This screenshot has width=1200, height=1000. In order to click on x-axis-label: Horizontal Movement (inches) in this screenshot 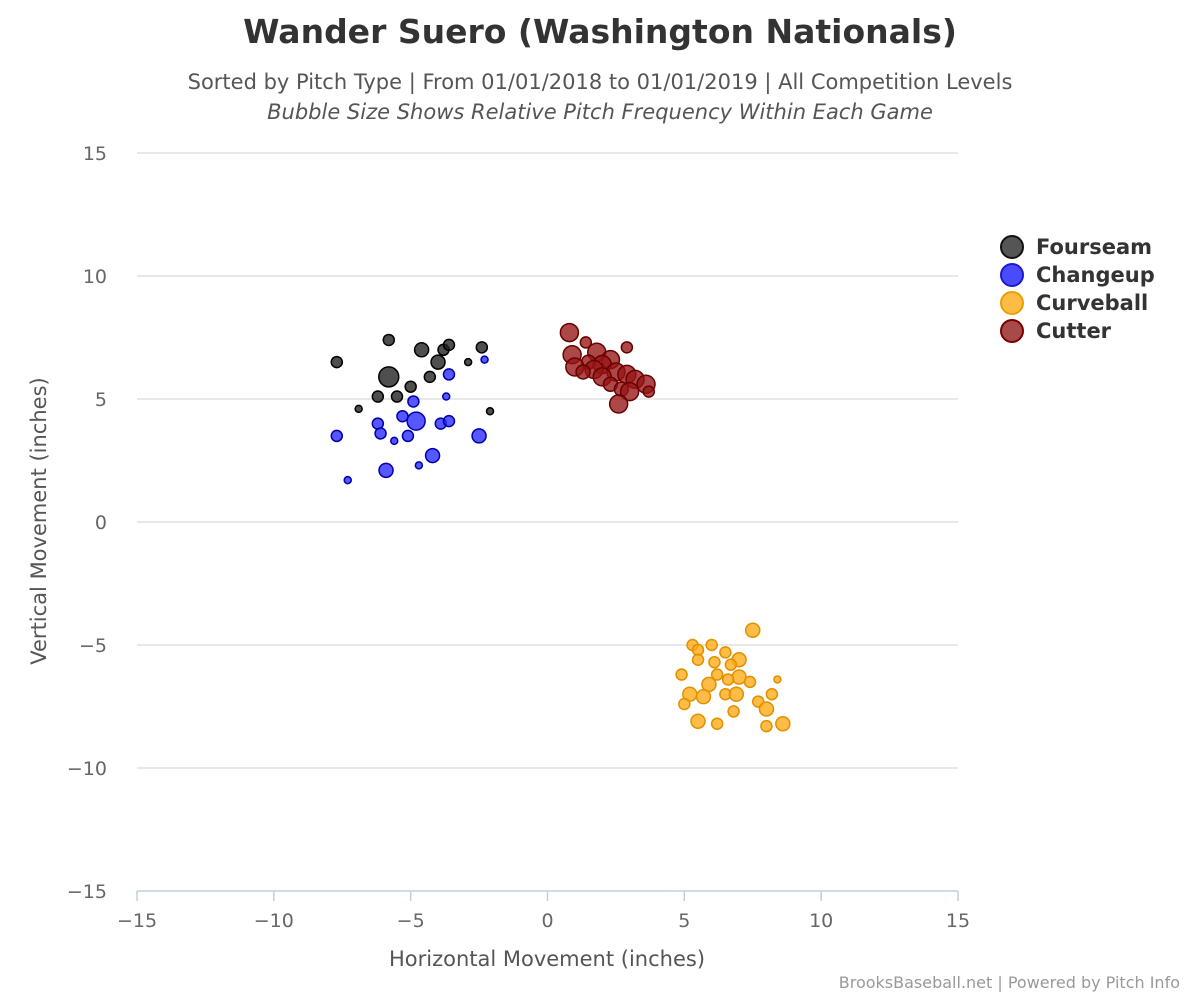, I will do `click(547, 959)`.